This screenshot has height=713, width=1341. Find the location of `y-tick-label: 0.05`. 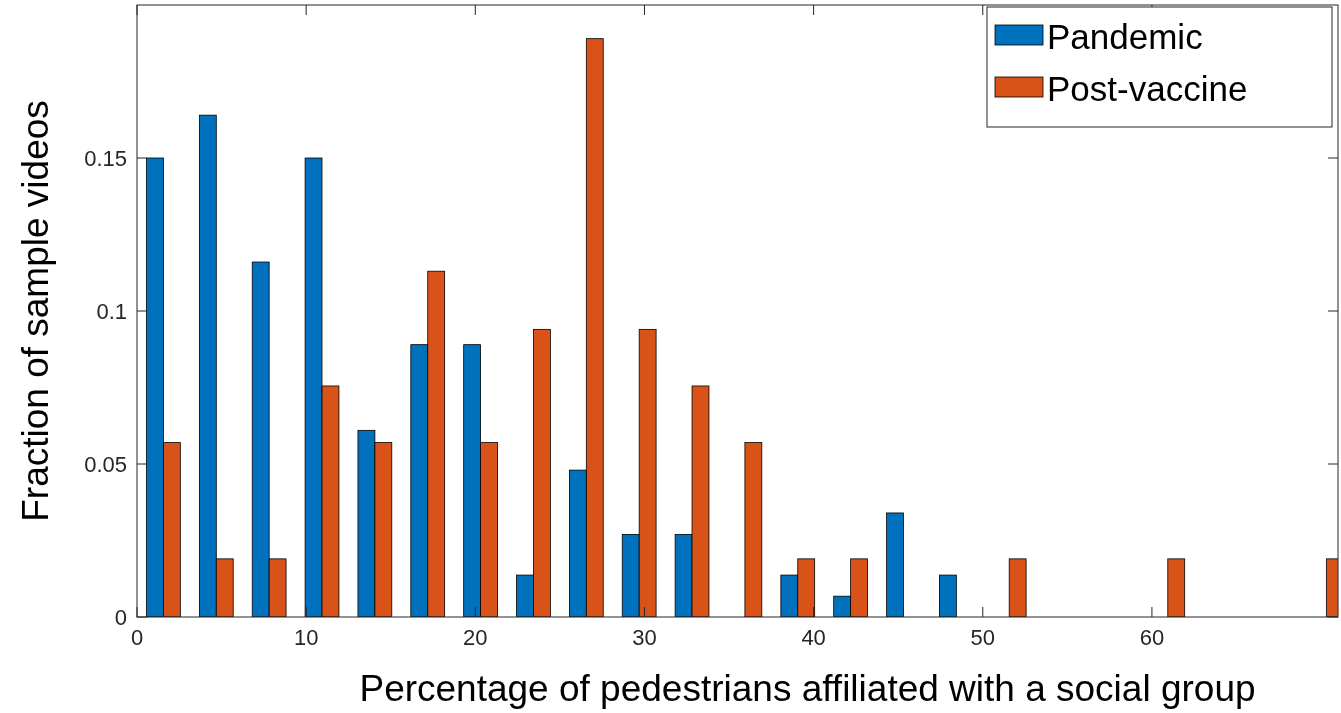

y-tick-label: 0.05 is located at coordinates (105, 464).